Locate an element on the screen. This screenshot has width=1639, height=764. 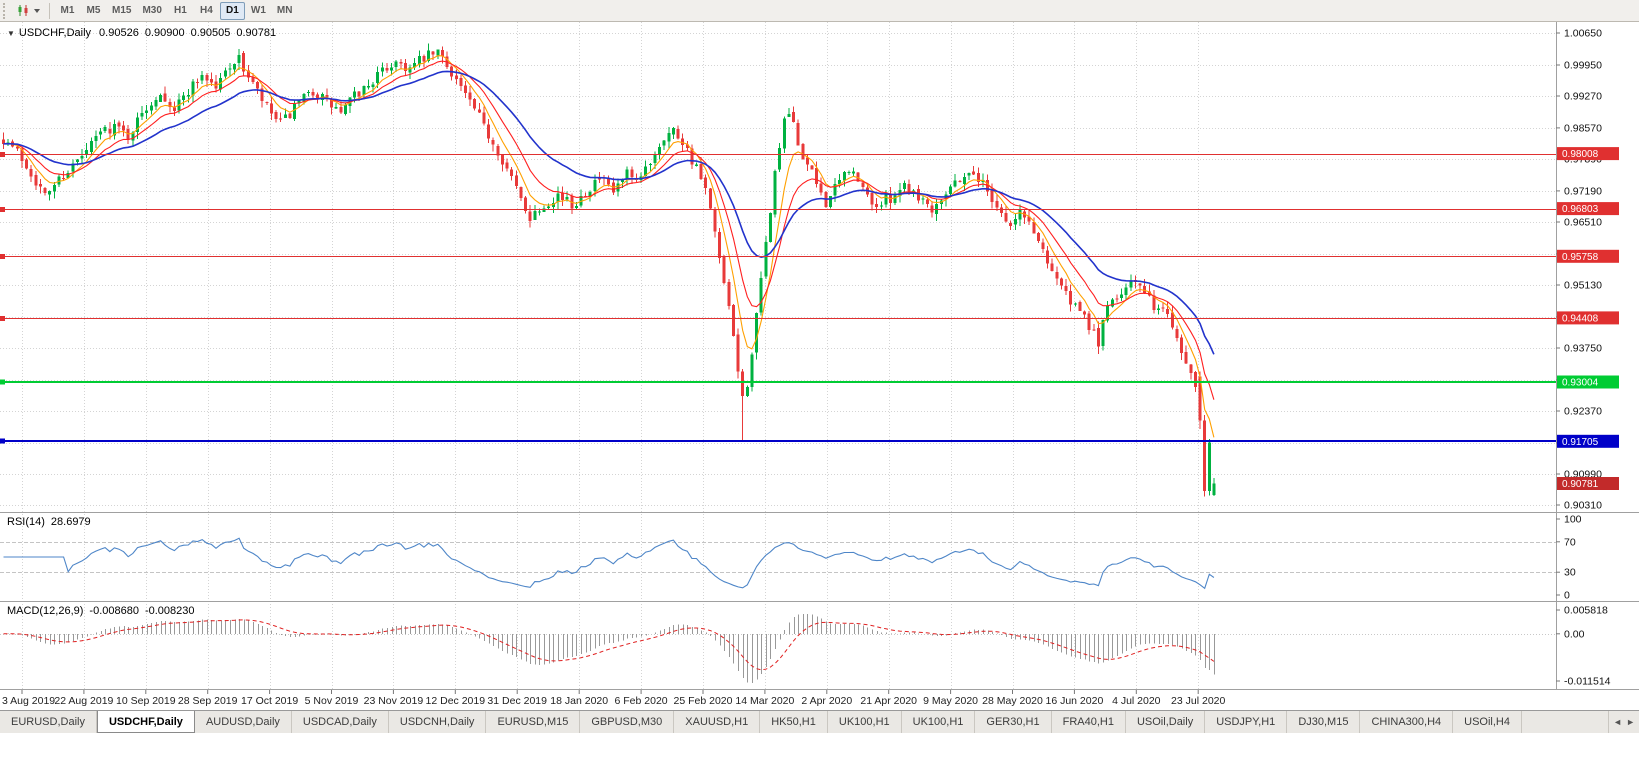
chart-tab-fra40-h1: FRA40,H1 is located at coordinates (1089, 722).